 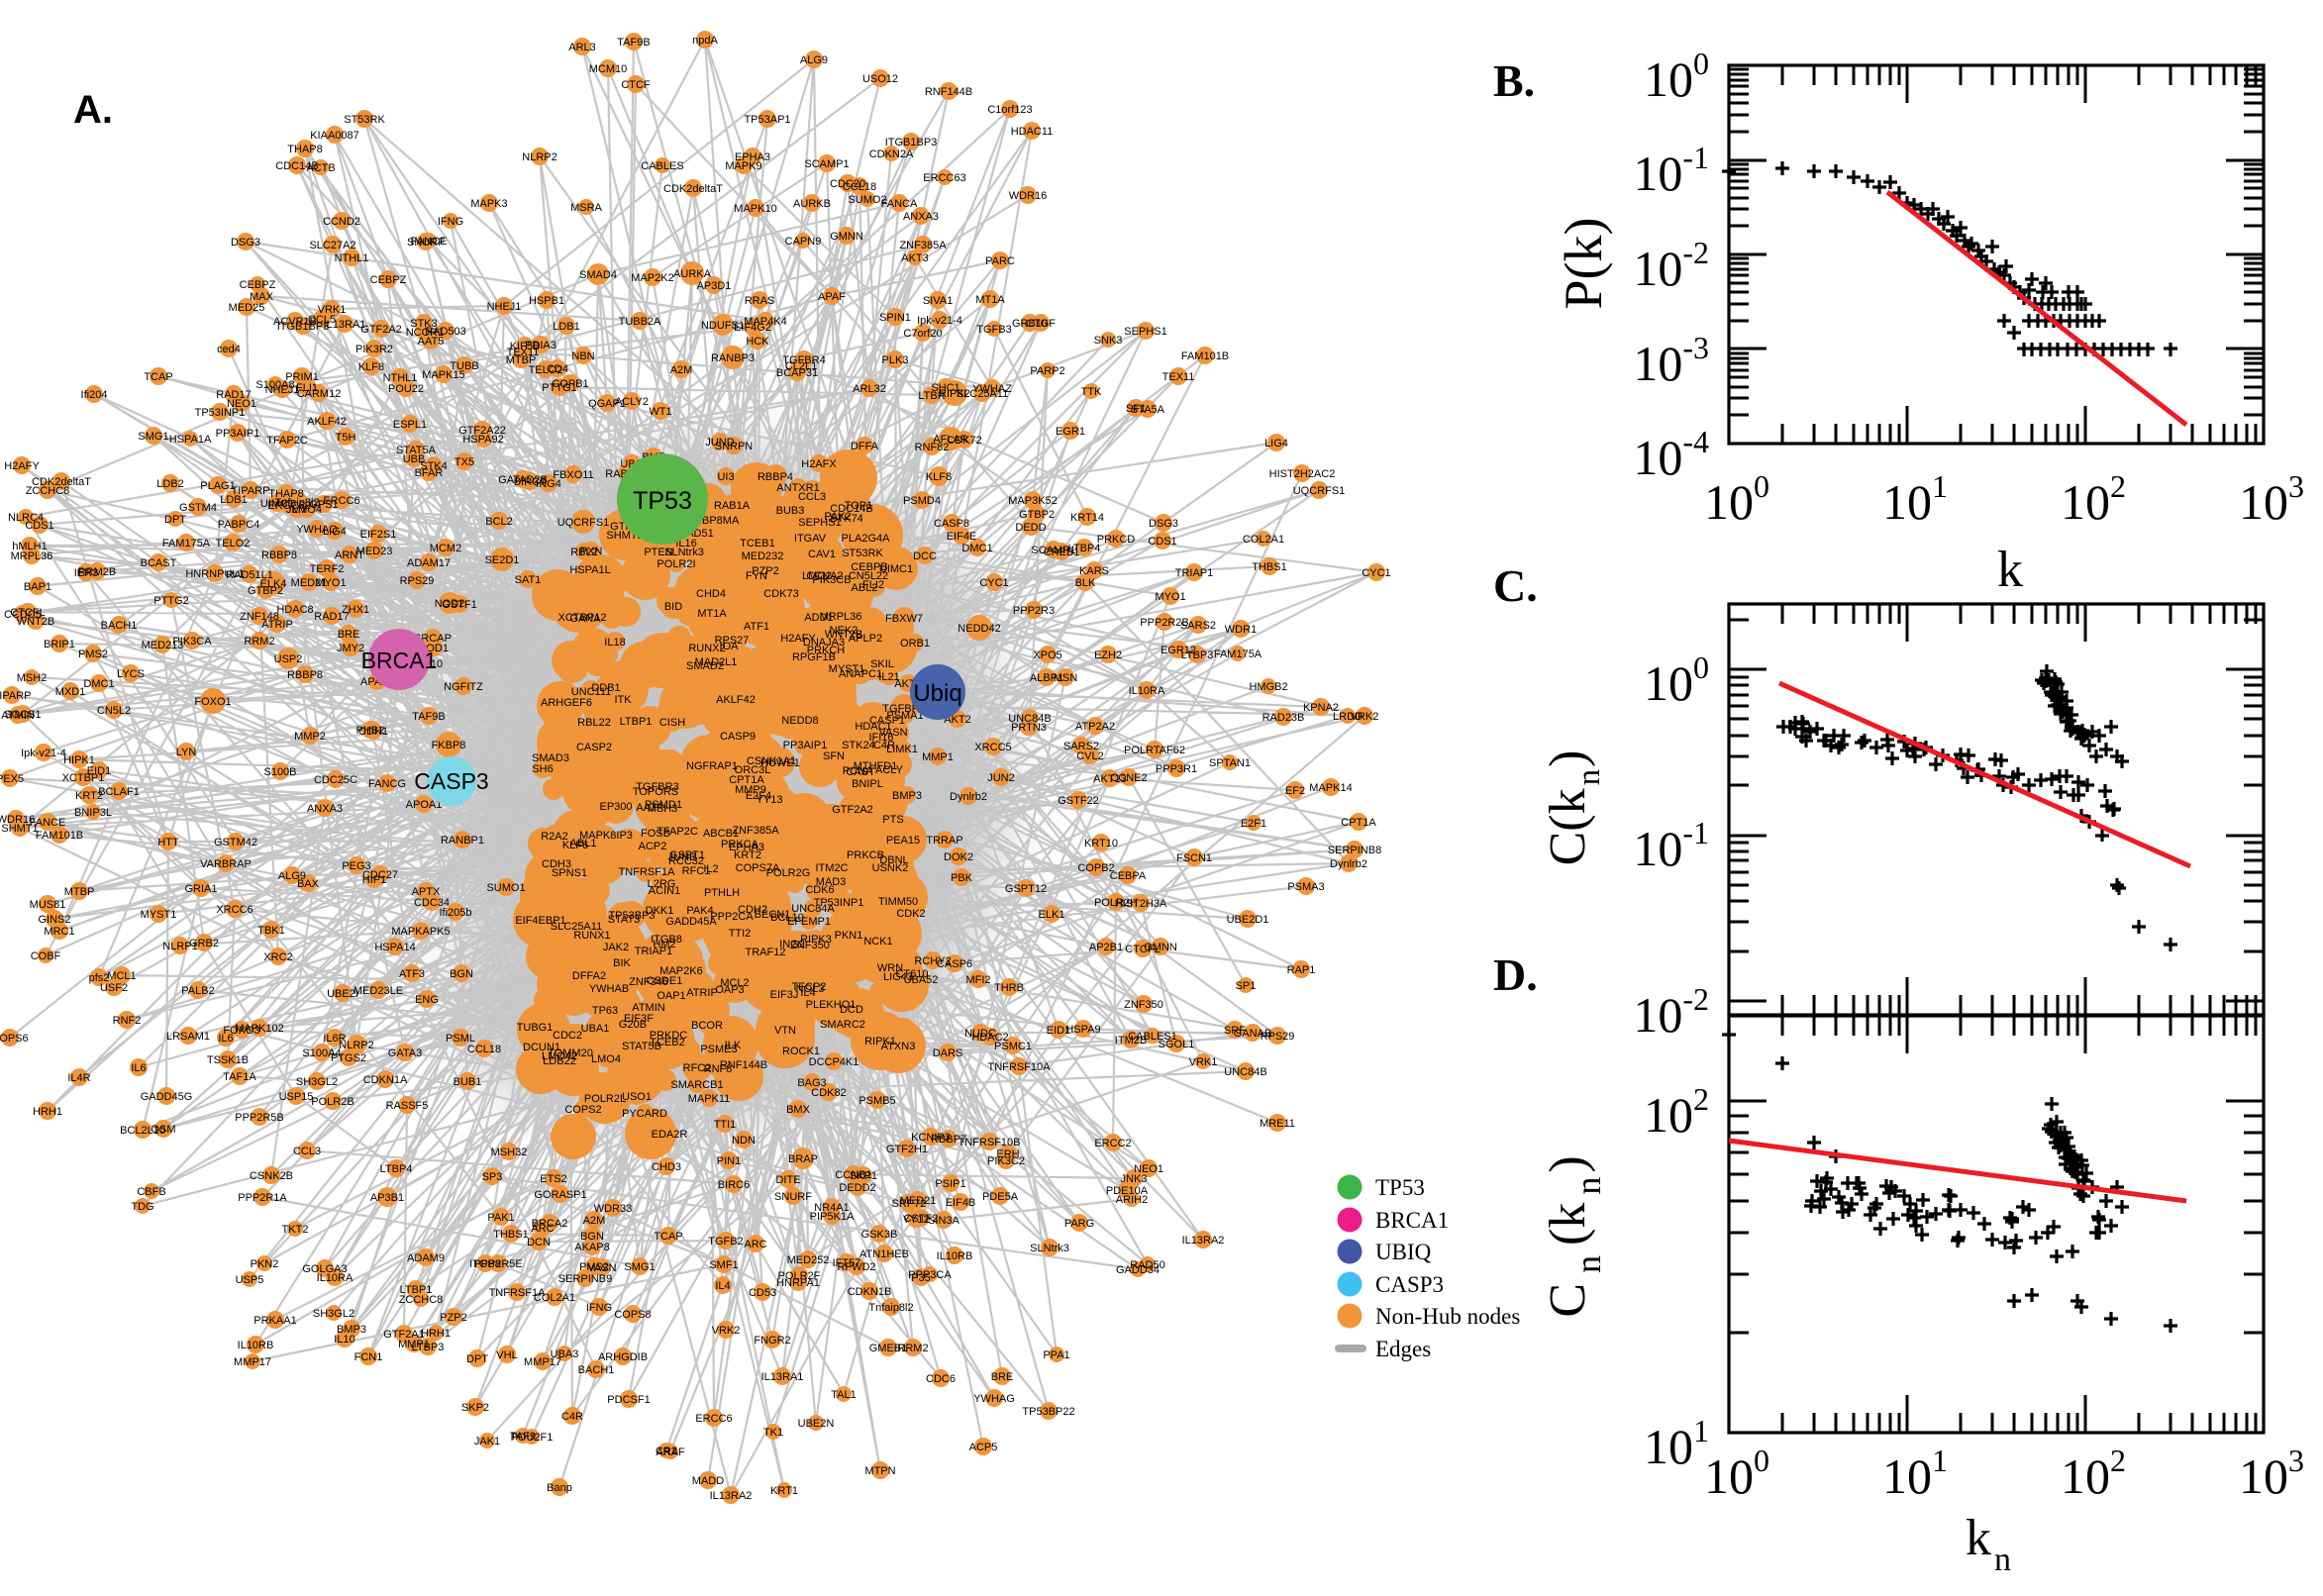 What do you see at coordinates (858, 745) in the screenshot?
I see `svg-text: STK24` at bounding box center [858, 745].